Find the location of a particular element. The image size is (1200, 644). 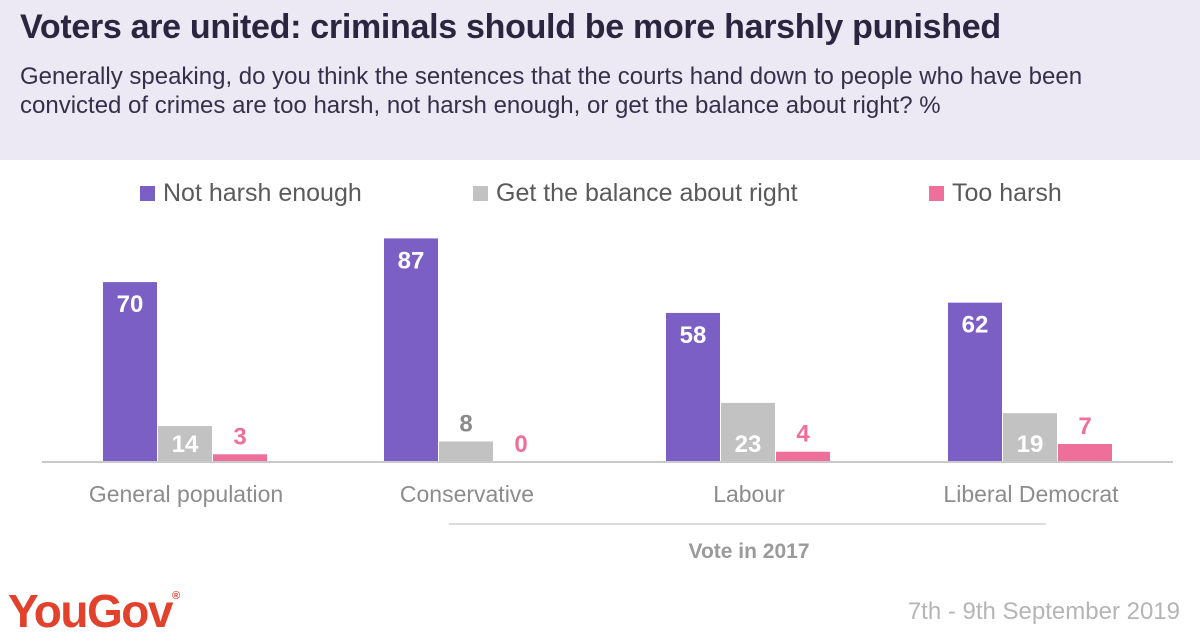

category-label-liberal-democrat: Liberal Democrat is located at coordinates (1031, 494).